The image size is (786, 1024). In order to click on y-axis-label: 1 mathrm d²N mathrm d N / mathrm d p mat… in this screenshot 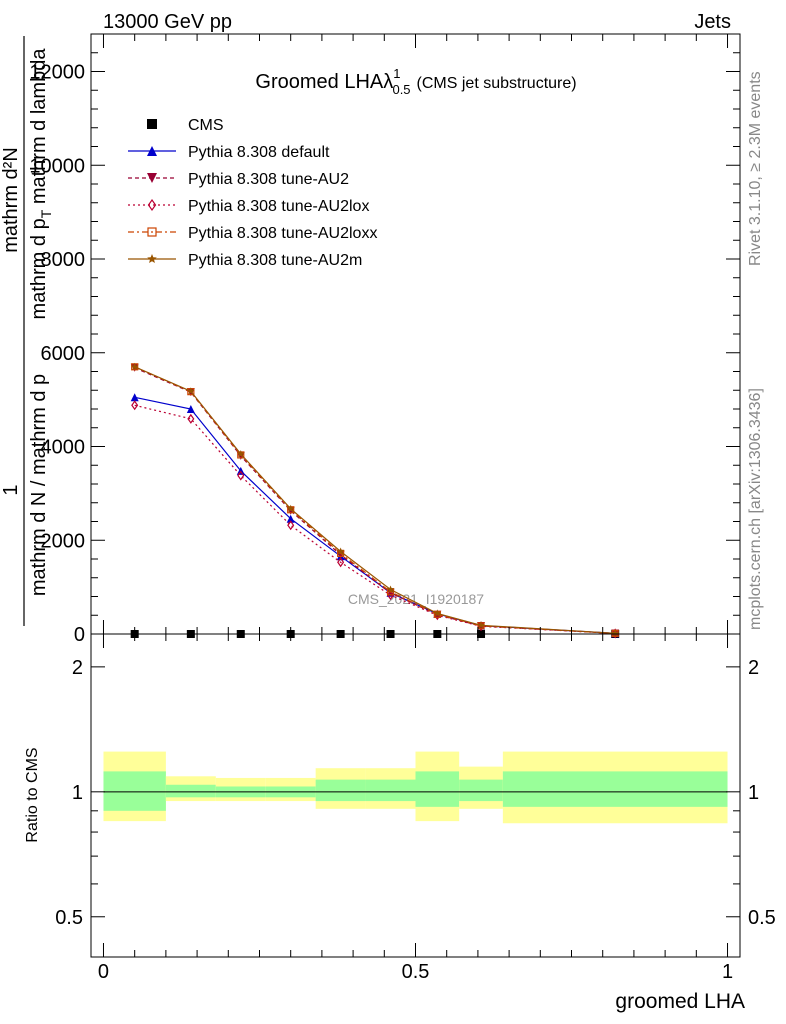, I will do `click(27, 331)`.